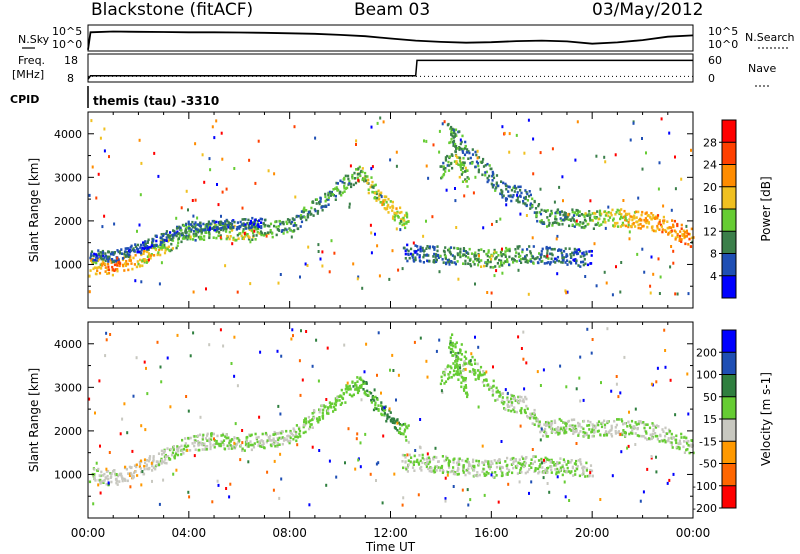 The width and height of the screenshot is (800, 554). I want to click on colorbar-tick-label: 4, so click(713, 276).